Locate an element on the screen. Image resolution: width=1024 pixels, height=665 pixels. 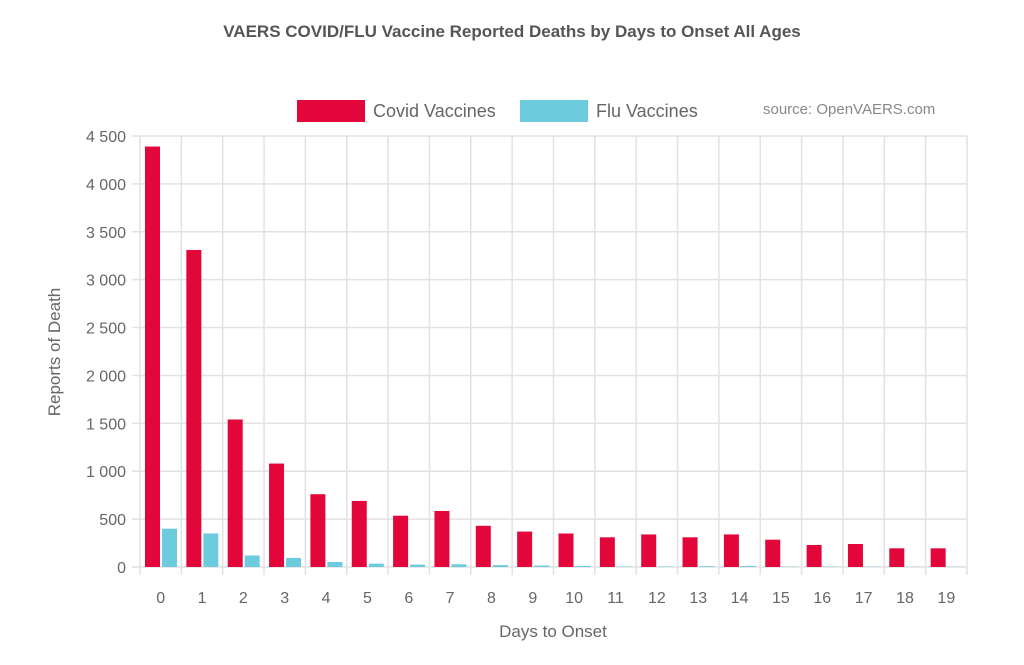
x-tick-label: 11 is located at coordinates (615, 598).